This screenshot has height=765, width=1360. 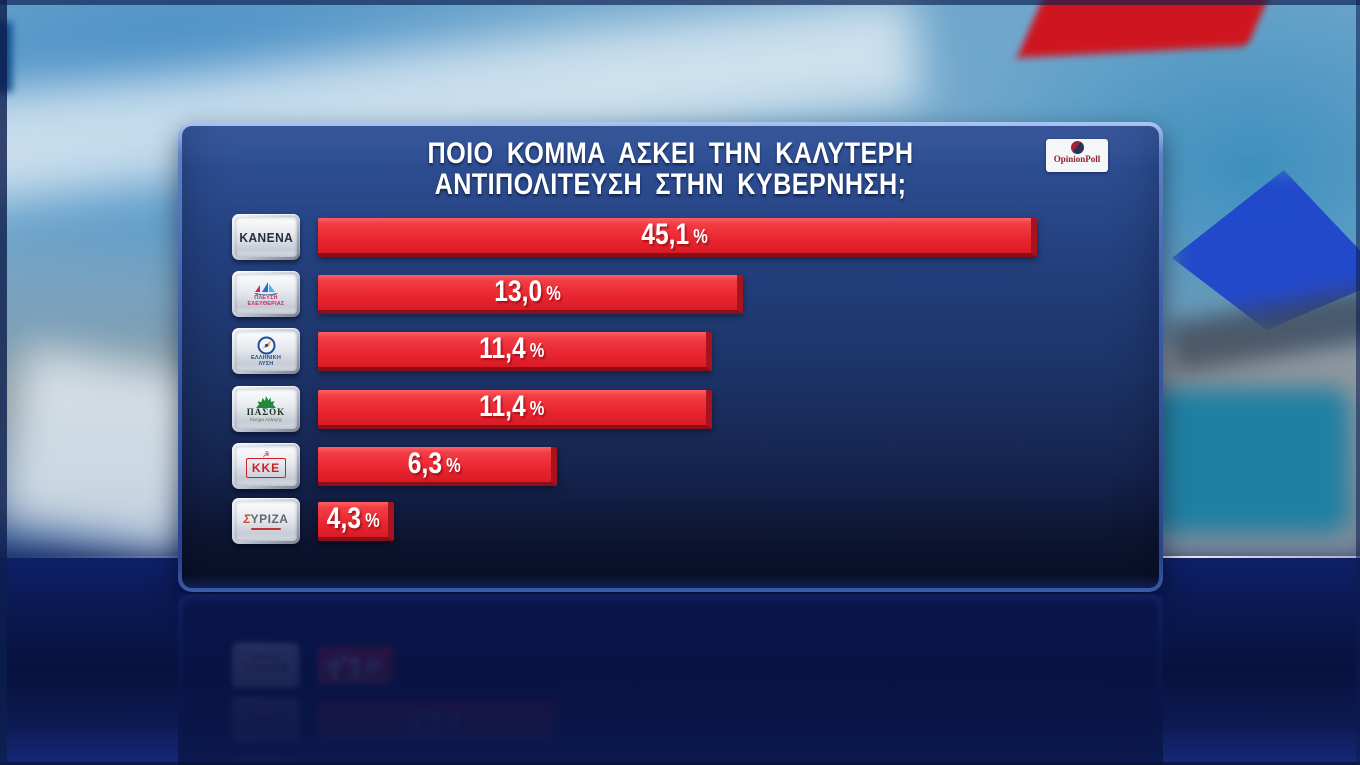 What do you see at coordinates (266, 363) in the screenshot?
I see `party-label-lysi-line2: ΛΥΣΗ` at bounding box center [266, 363].